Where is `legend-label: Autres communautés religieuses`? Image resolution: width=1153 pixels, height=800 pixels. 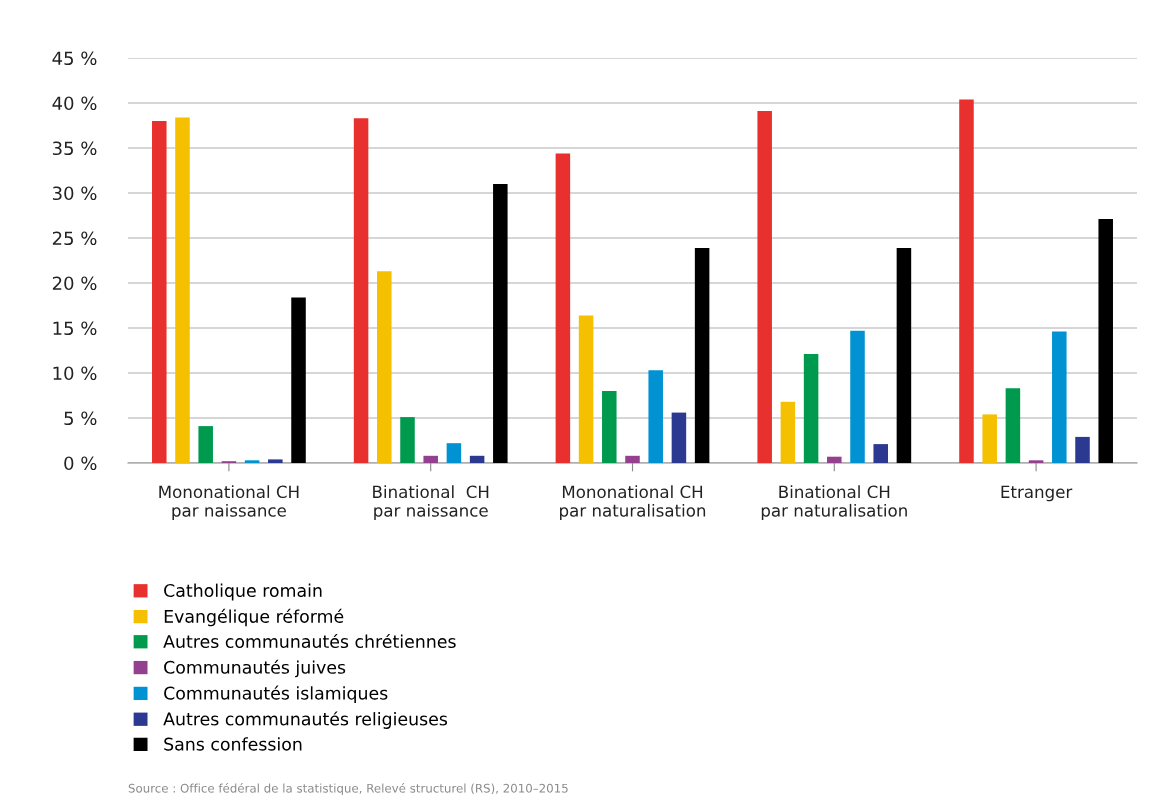
legend-label: Autres communautés religieuses is located at coordinates (305, 720).